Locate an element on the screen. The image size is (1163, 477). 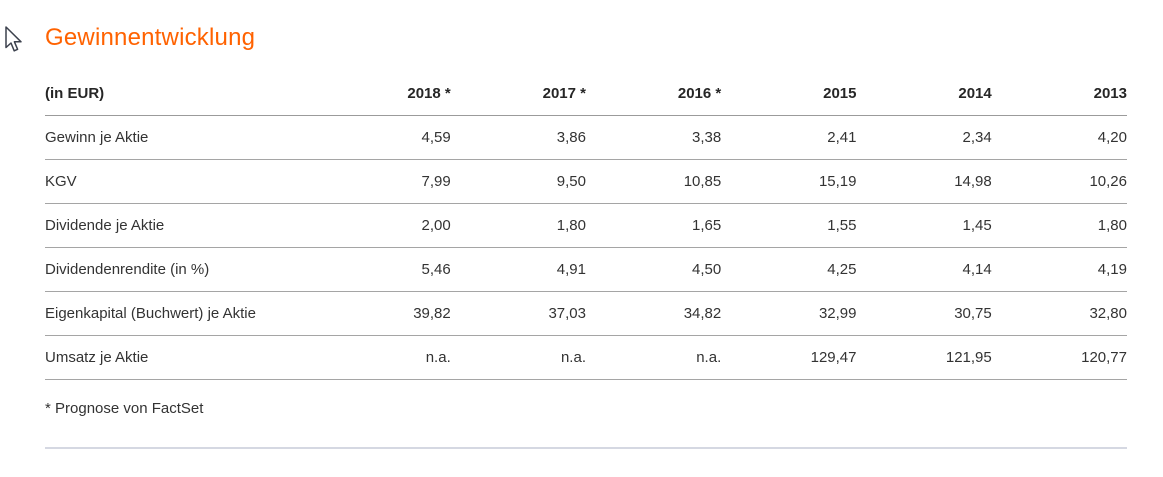
table-cell: 3,86 is located at coordinates (518, 137).